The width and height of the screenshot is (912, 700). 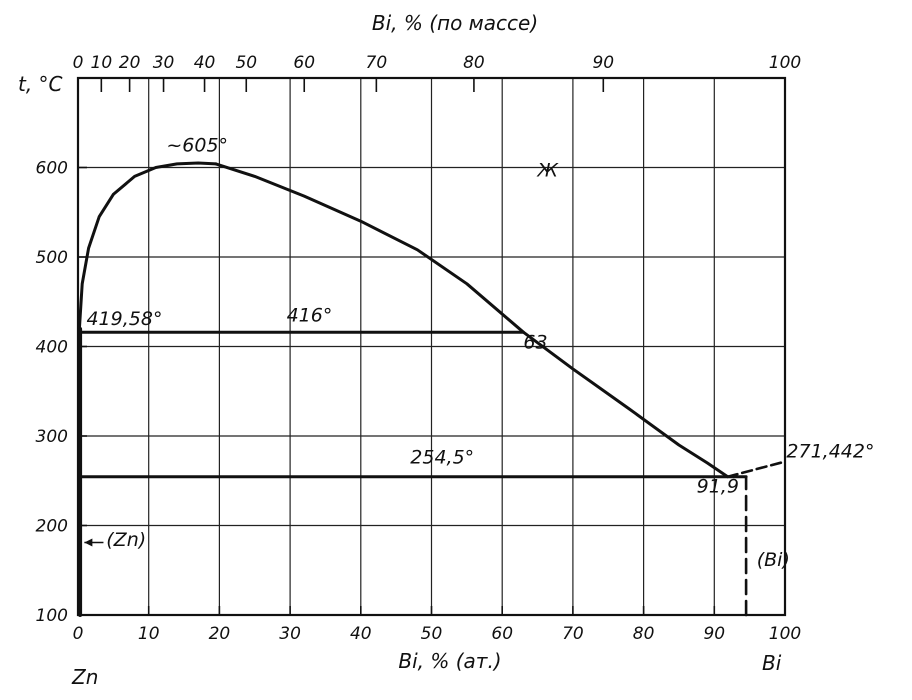 What do you see at coordinates (773, 560) in the screenshot?
I see `annotation-label: (Bi)` at bounding box center [773, 560].